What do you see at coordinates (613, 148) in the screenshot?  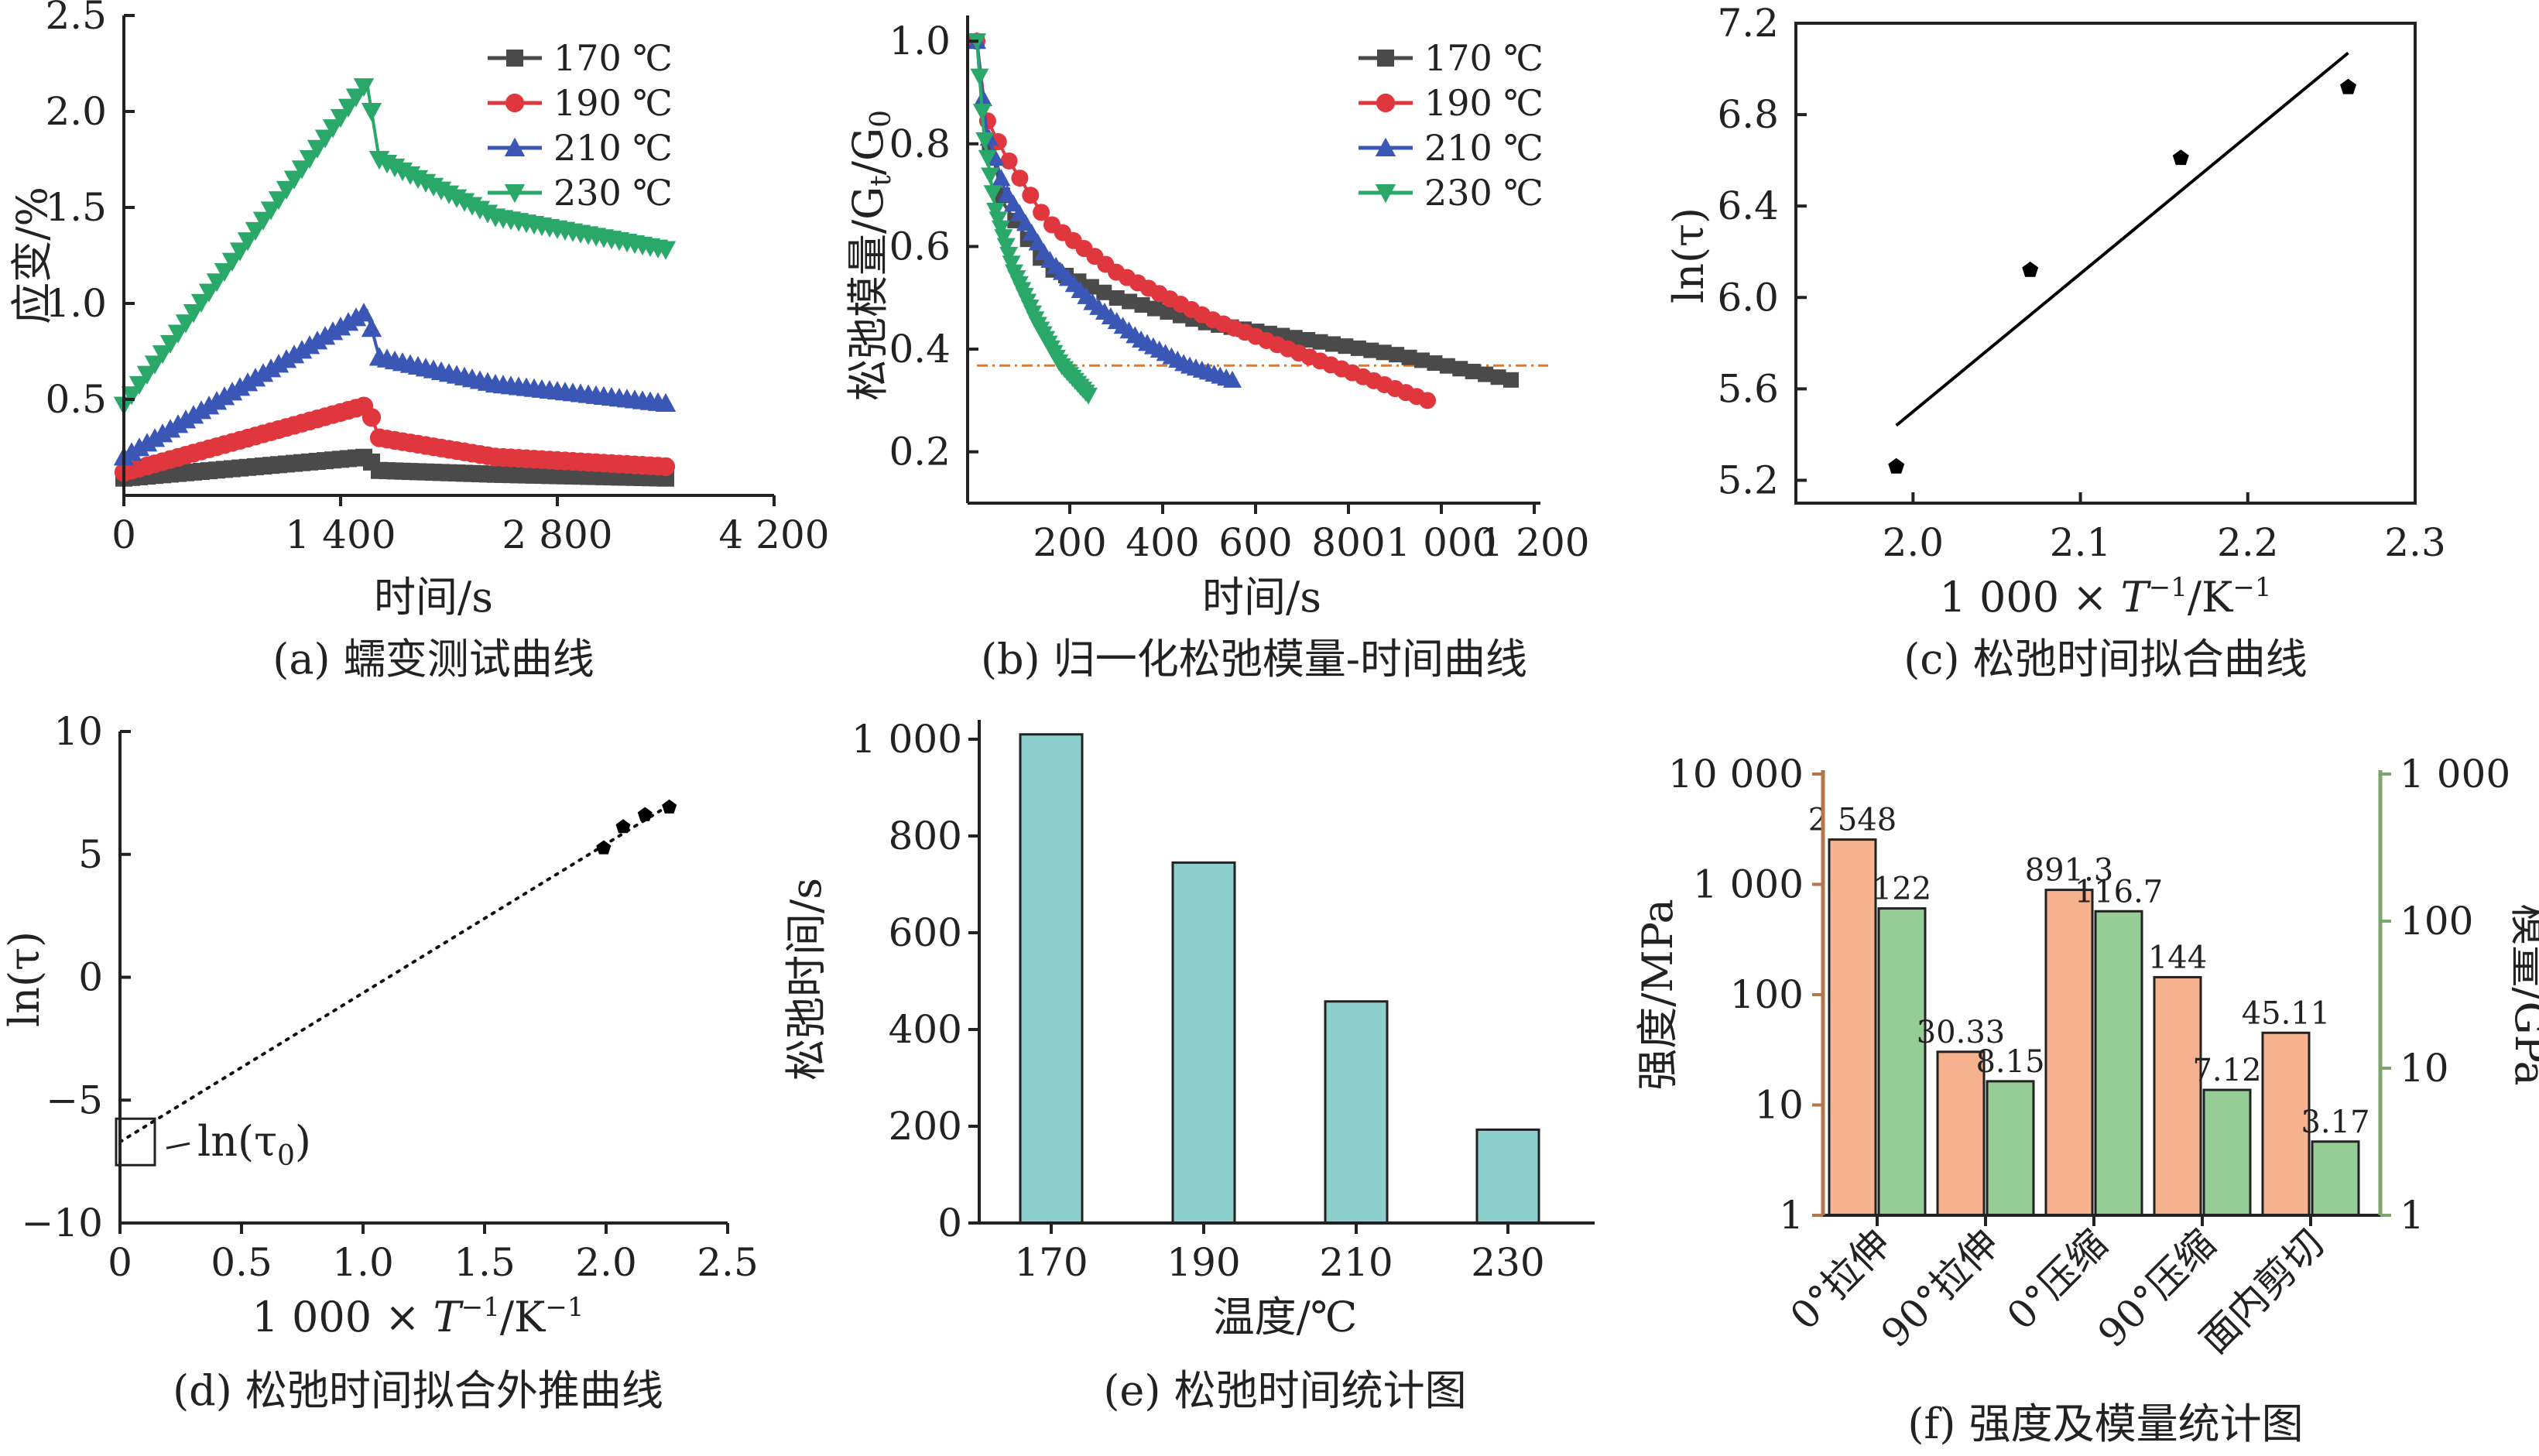 I see `a-legend-label: 210 ℃` at bounding box center [613, 148].